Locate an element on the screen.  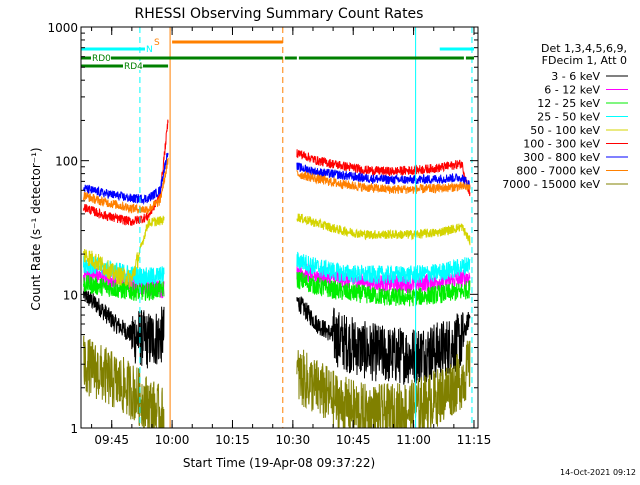
legend-label-5: 50 - 100 keV is located at coordinates (565, 130).